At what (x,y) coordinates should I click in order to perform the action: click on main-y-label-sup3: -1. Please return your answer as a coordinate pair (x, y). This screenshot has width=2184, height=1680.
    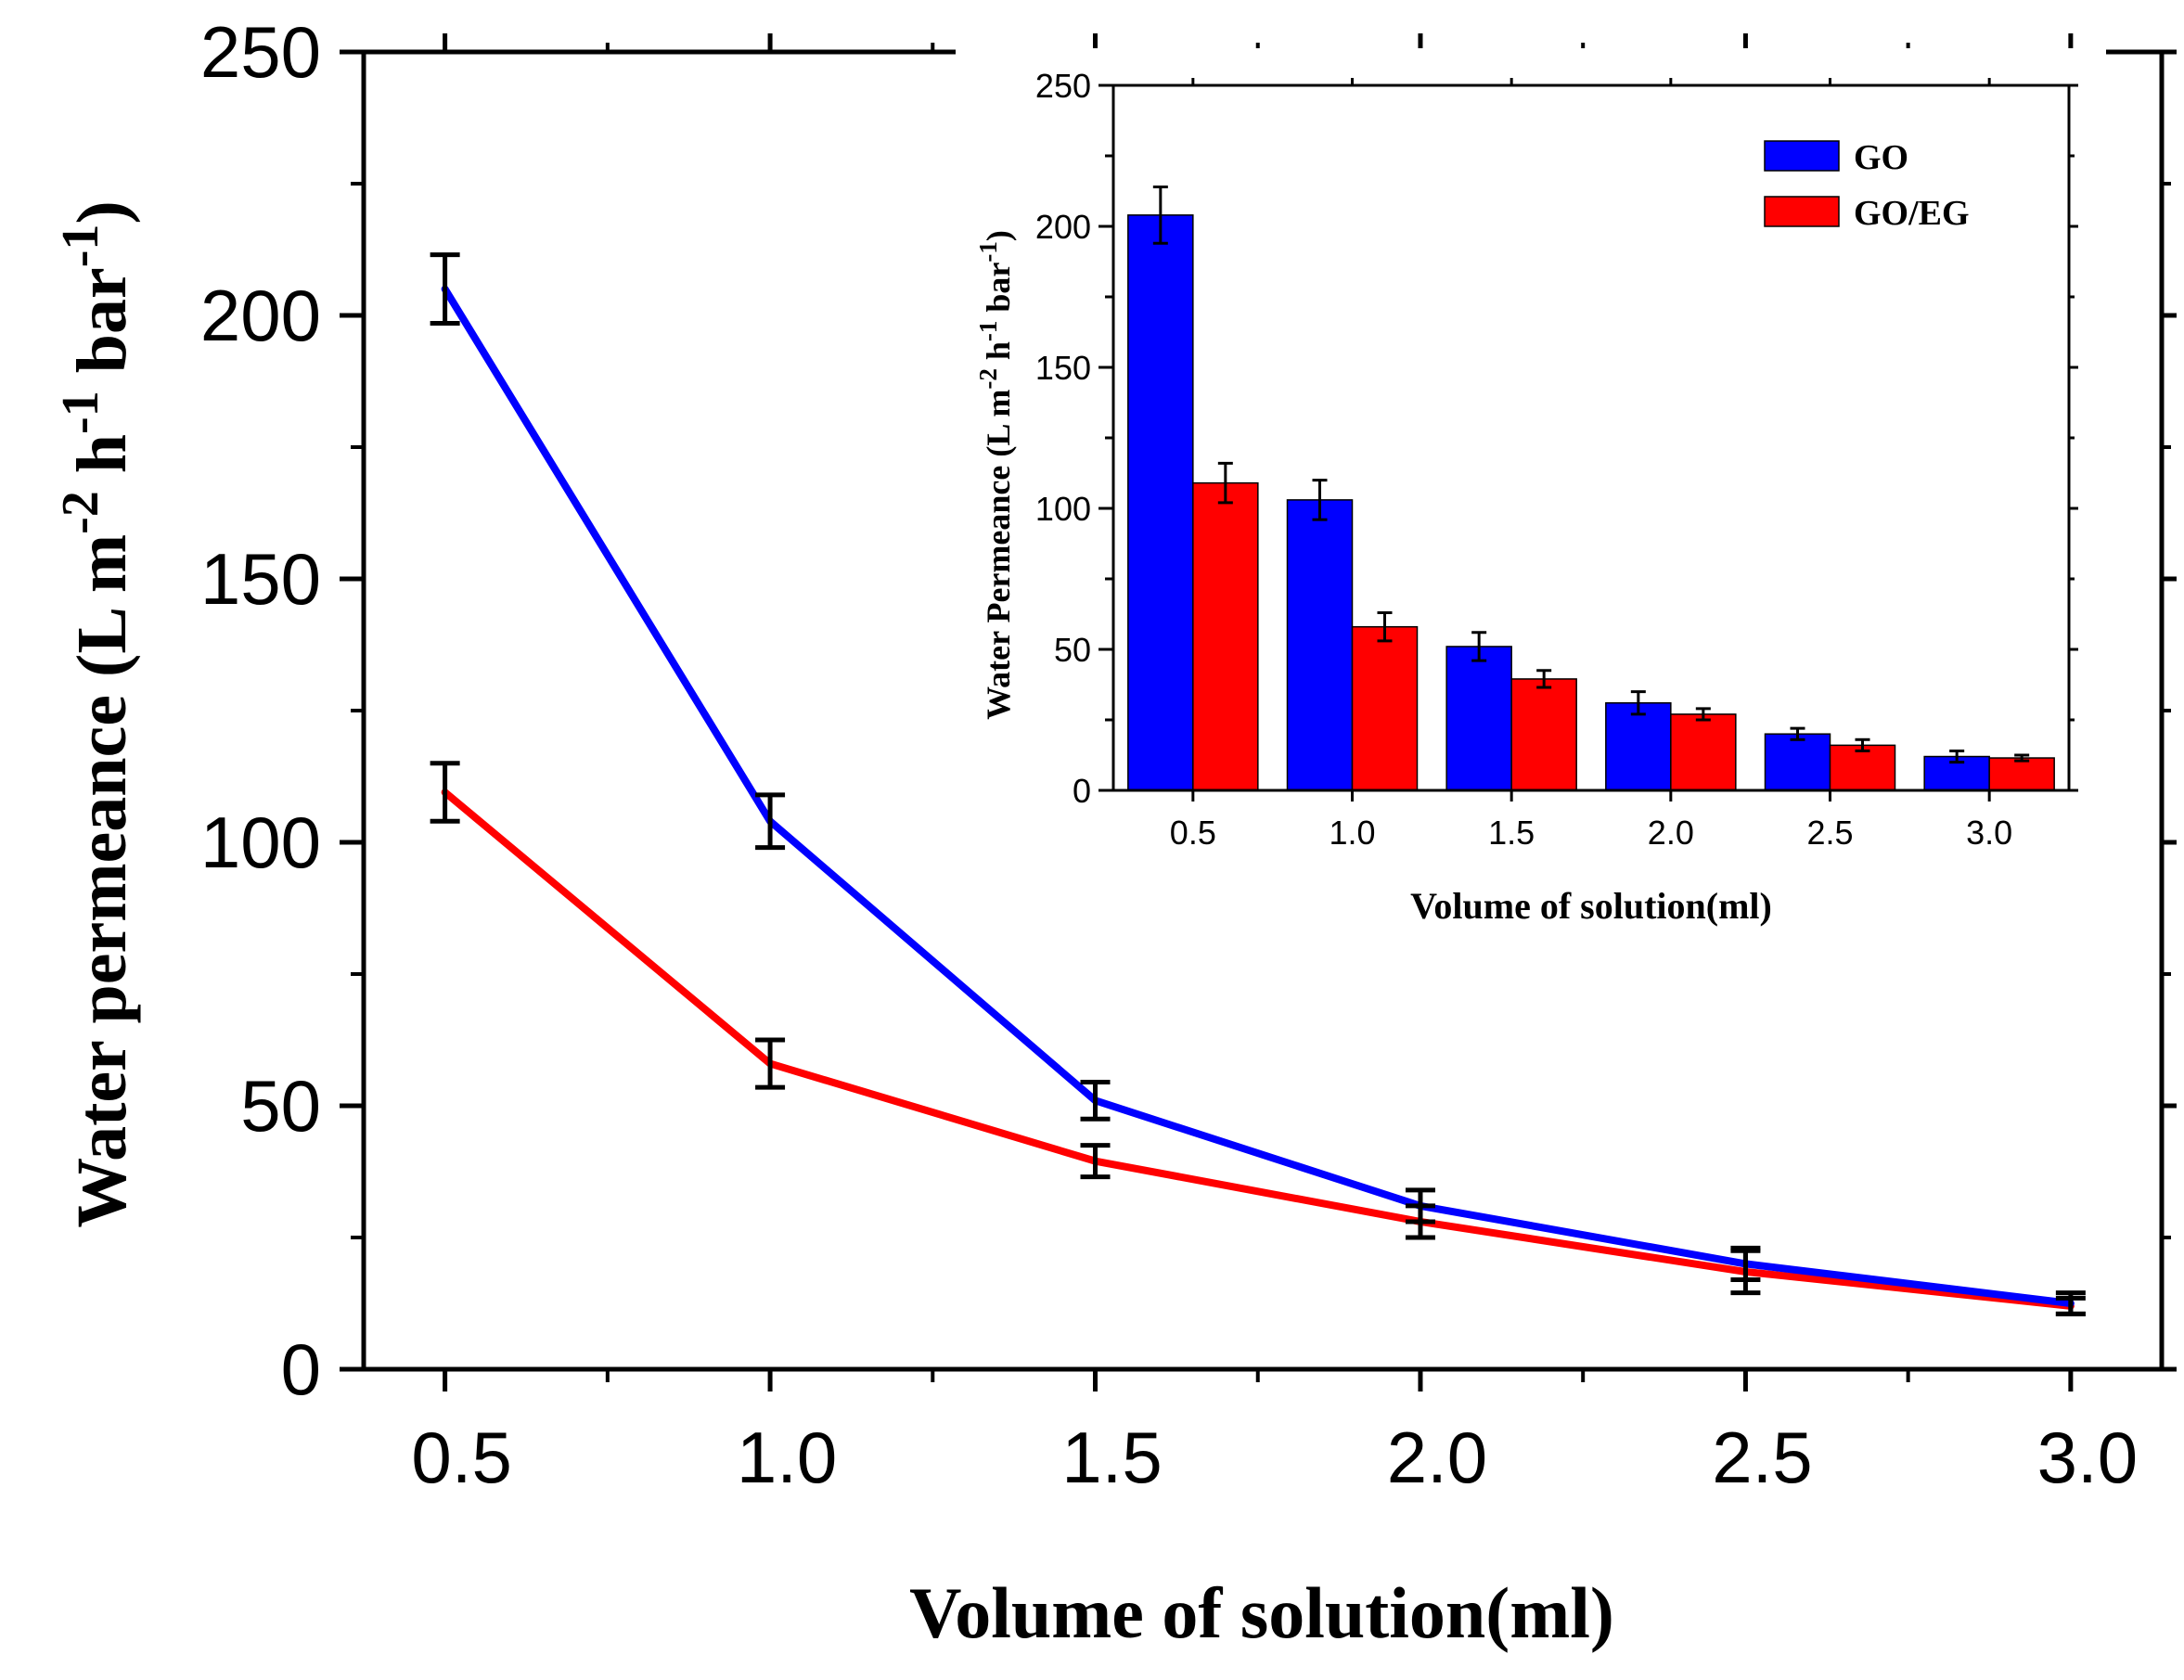
    Looking at the image, I should click on (80, 246).